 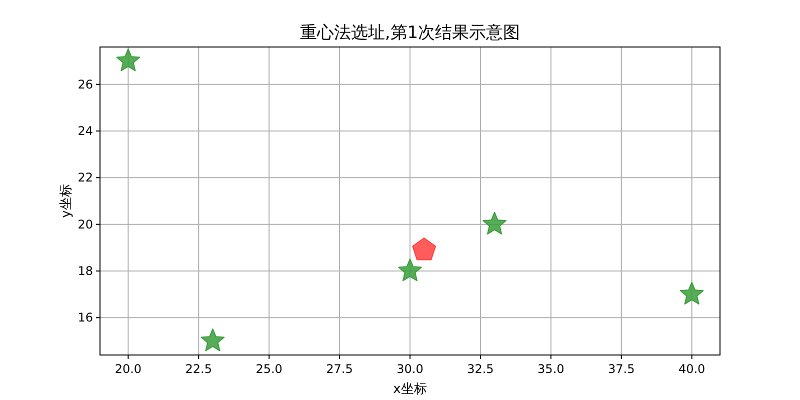 I want to click on y-tick-label: 20, so click(x=85, y=224).